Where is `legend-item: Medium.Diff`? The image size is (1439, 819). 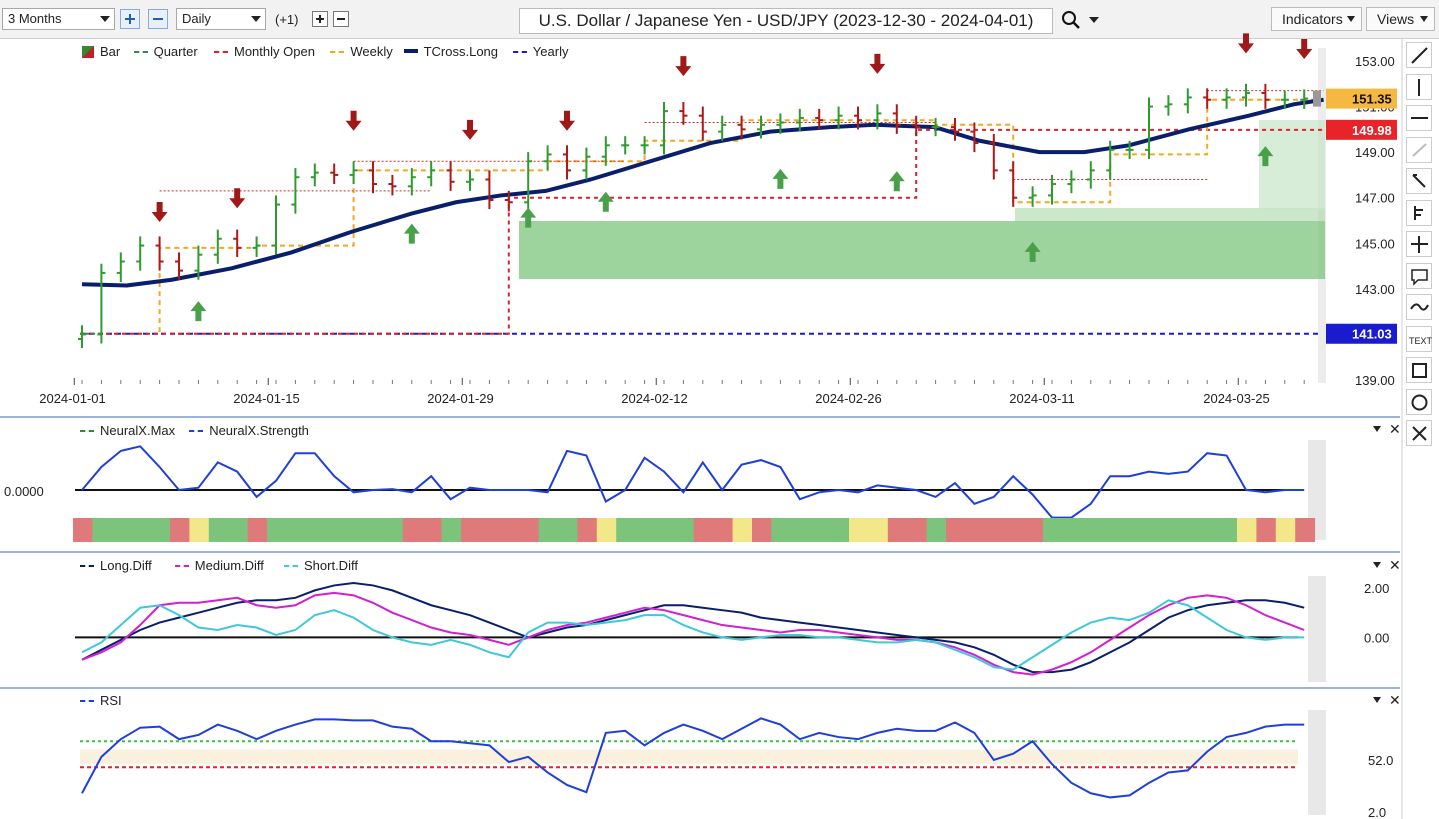
legend-item: Medium.Diff is located at coordinates (219, 567).